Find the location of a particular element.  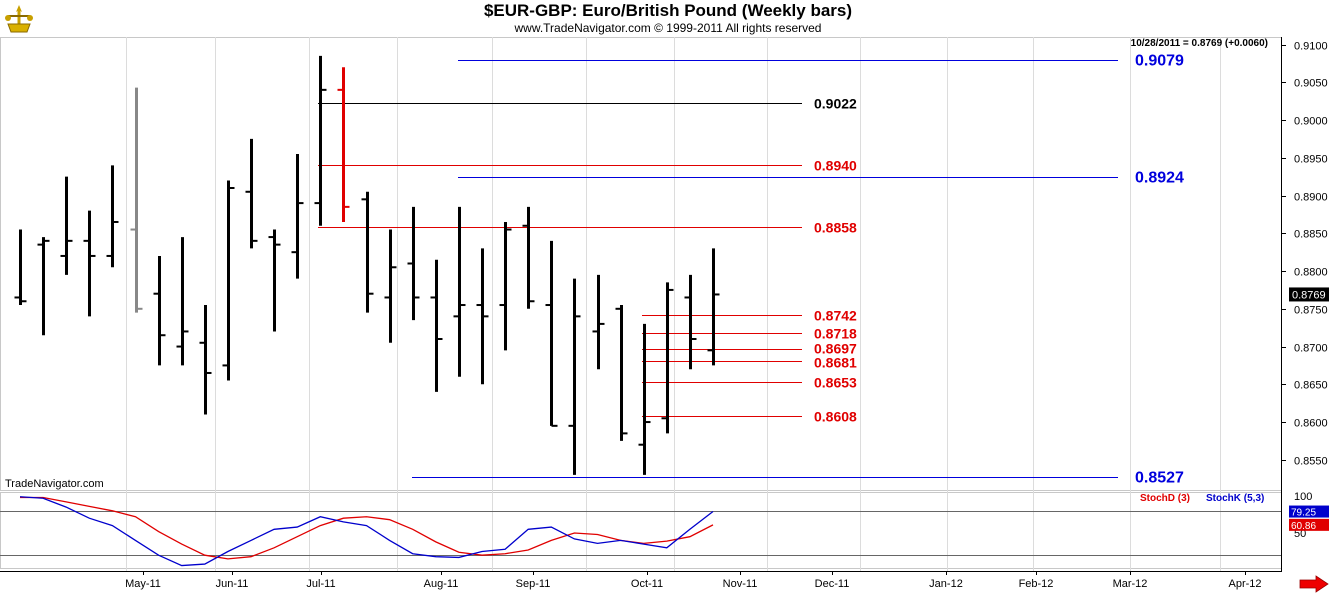

level-label: 0.8742 is located at coordinates (835, 316).